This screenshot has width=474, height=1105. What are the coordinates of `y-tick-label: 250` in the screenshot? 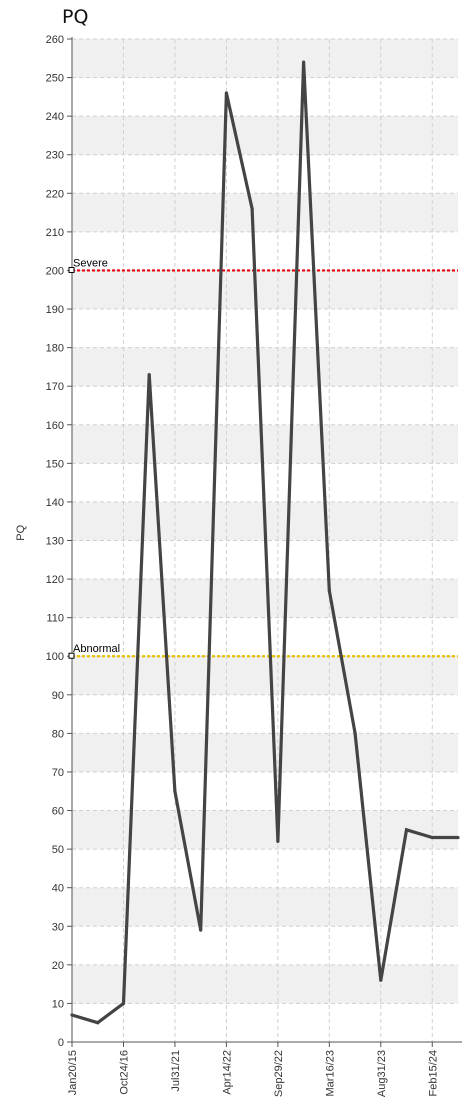 It's located at (55, 79).